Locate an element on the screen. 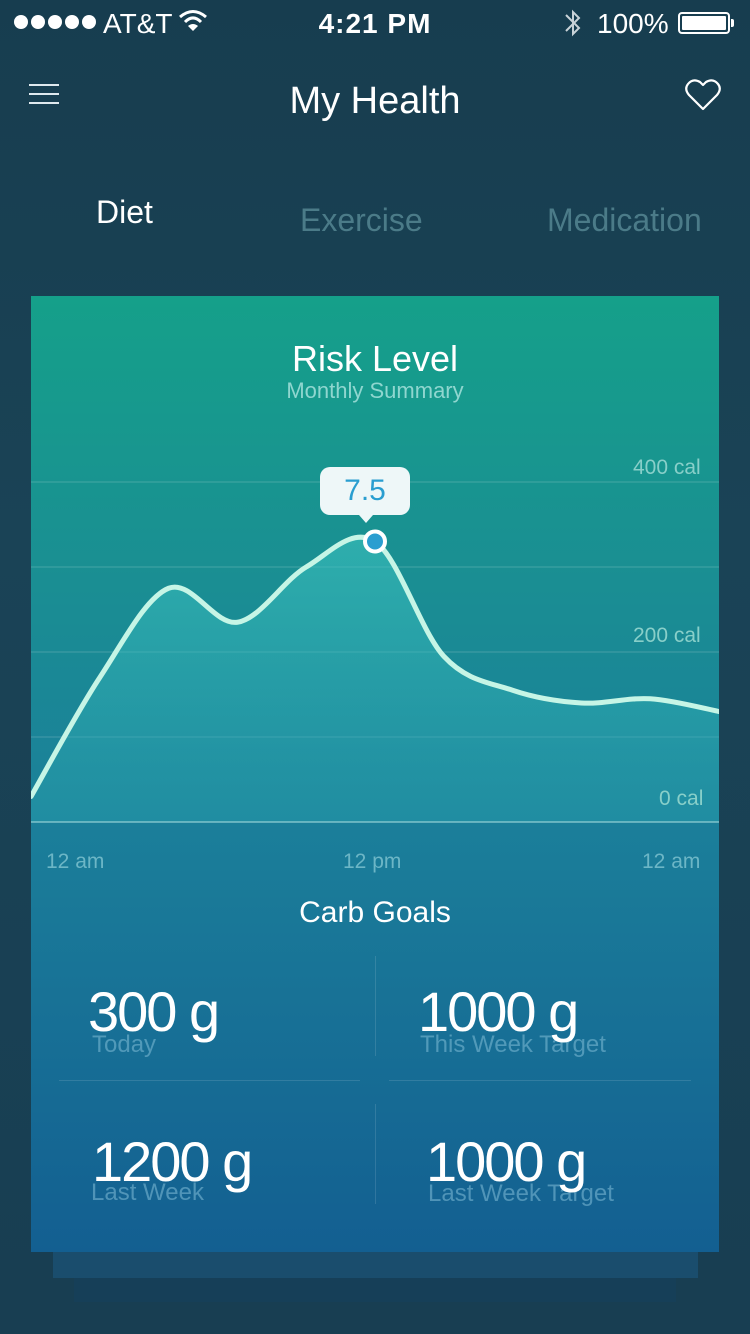 This screenshot has height=1334, width=750. highlight-point is located at coordinates (375, 542).